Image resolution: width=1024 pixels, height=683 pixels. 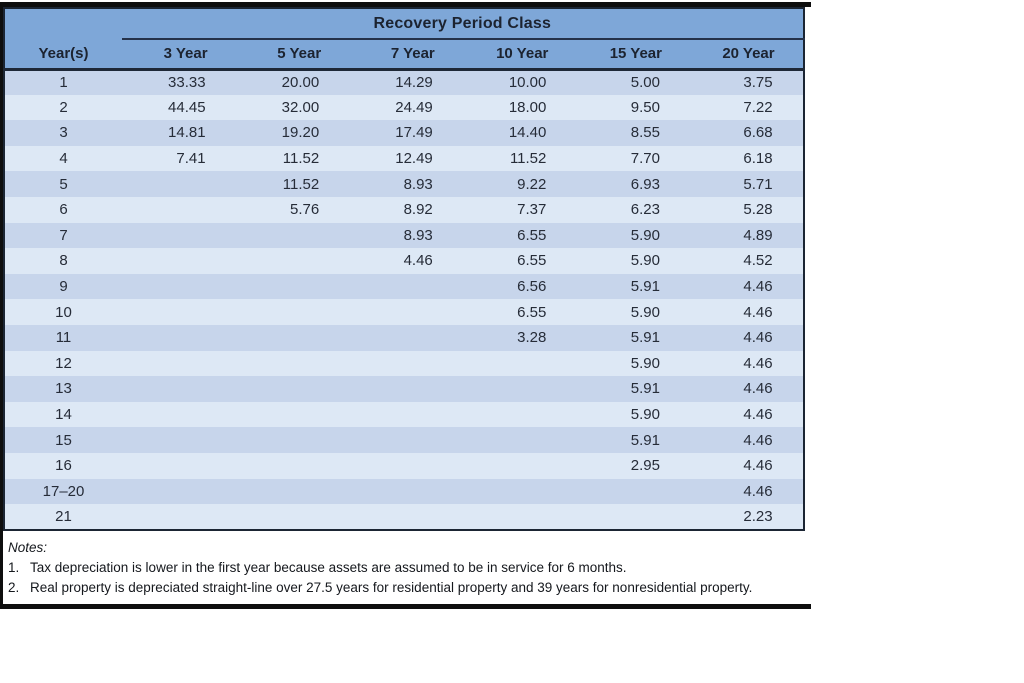 I want to click on year-cell: 6, so click(x=63, y=209).